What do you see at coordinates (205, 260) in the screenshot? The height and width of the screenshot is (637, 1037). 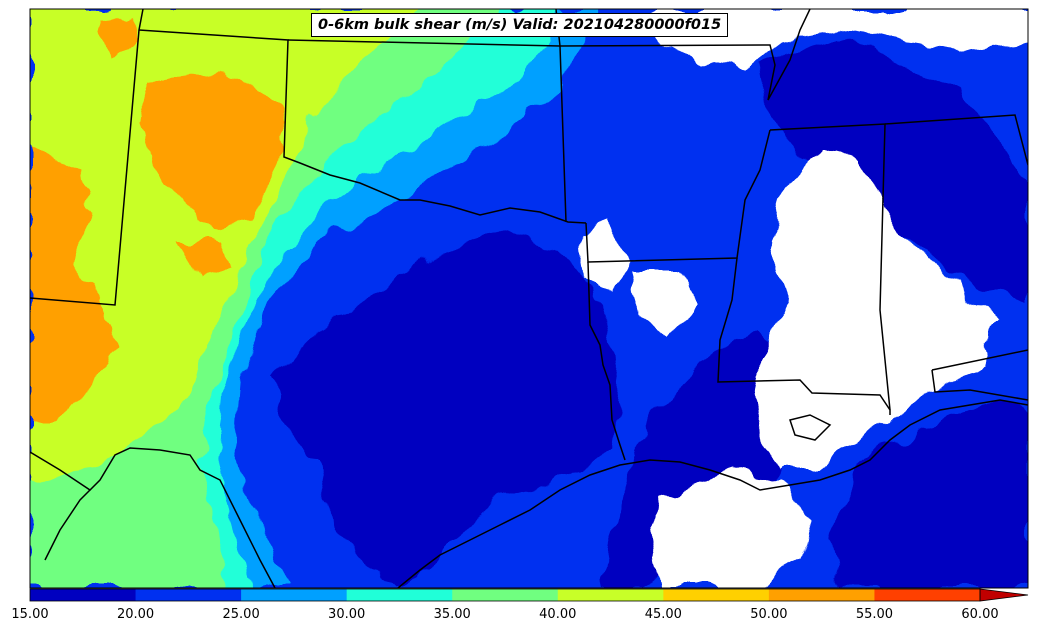 I see `contour-45-50-d` at bounding box center [205, 260].